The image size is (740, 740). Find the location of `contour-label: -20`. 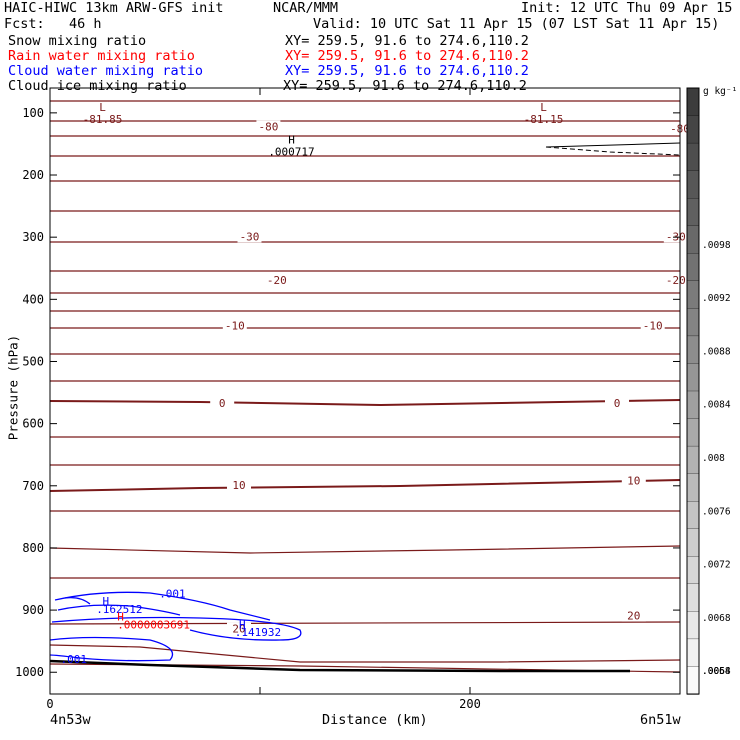

contour-label: -20 is located at coordinates (676, 280).